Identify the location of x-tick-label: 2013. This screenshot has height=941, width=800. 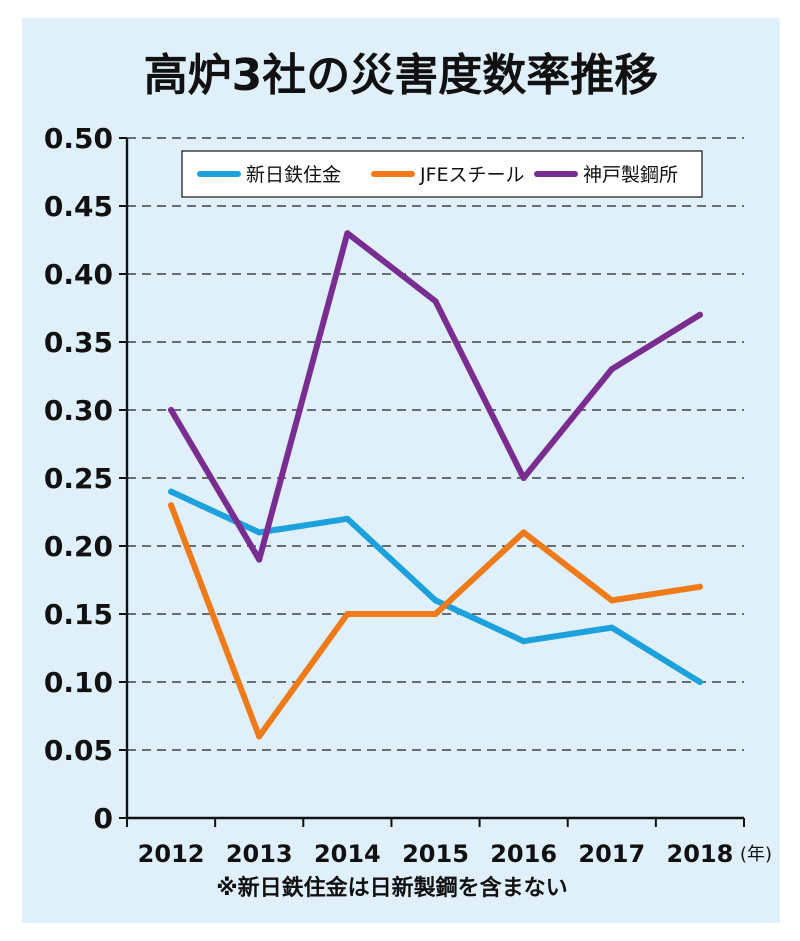
(259, 854).